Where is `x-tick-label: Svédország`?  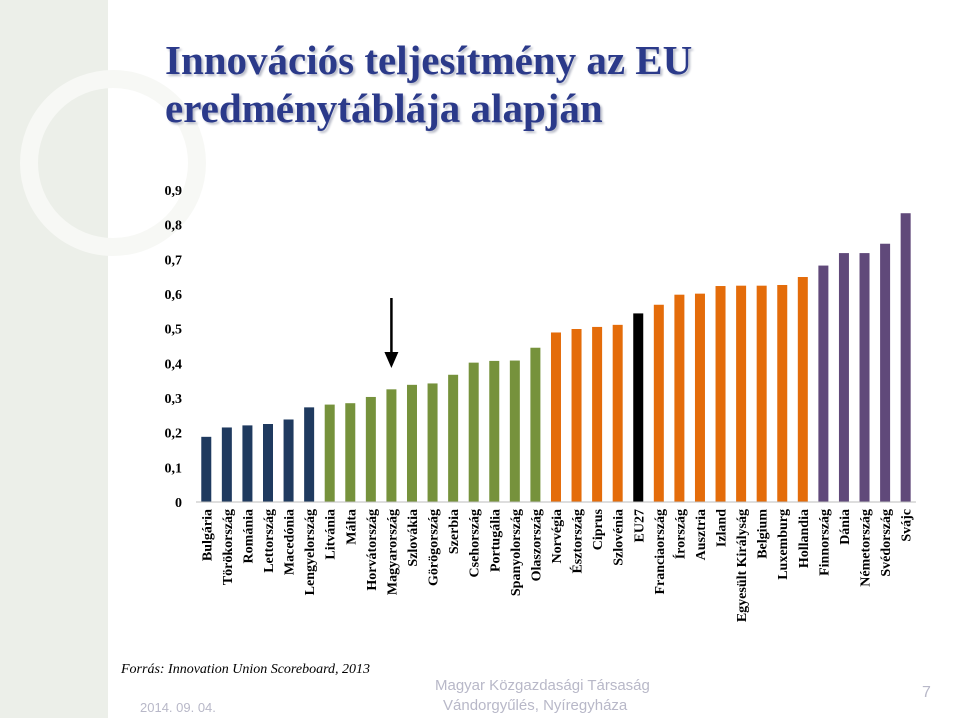 x-tick-label: Svédország is located at coordinates (886, 543).